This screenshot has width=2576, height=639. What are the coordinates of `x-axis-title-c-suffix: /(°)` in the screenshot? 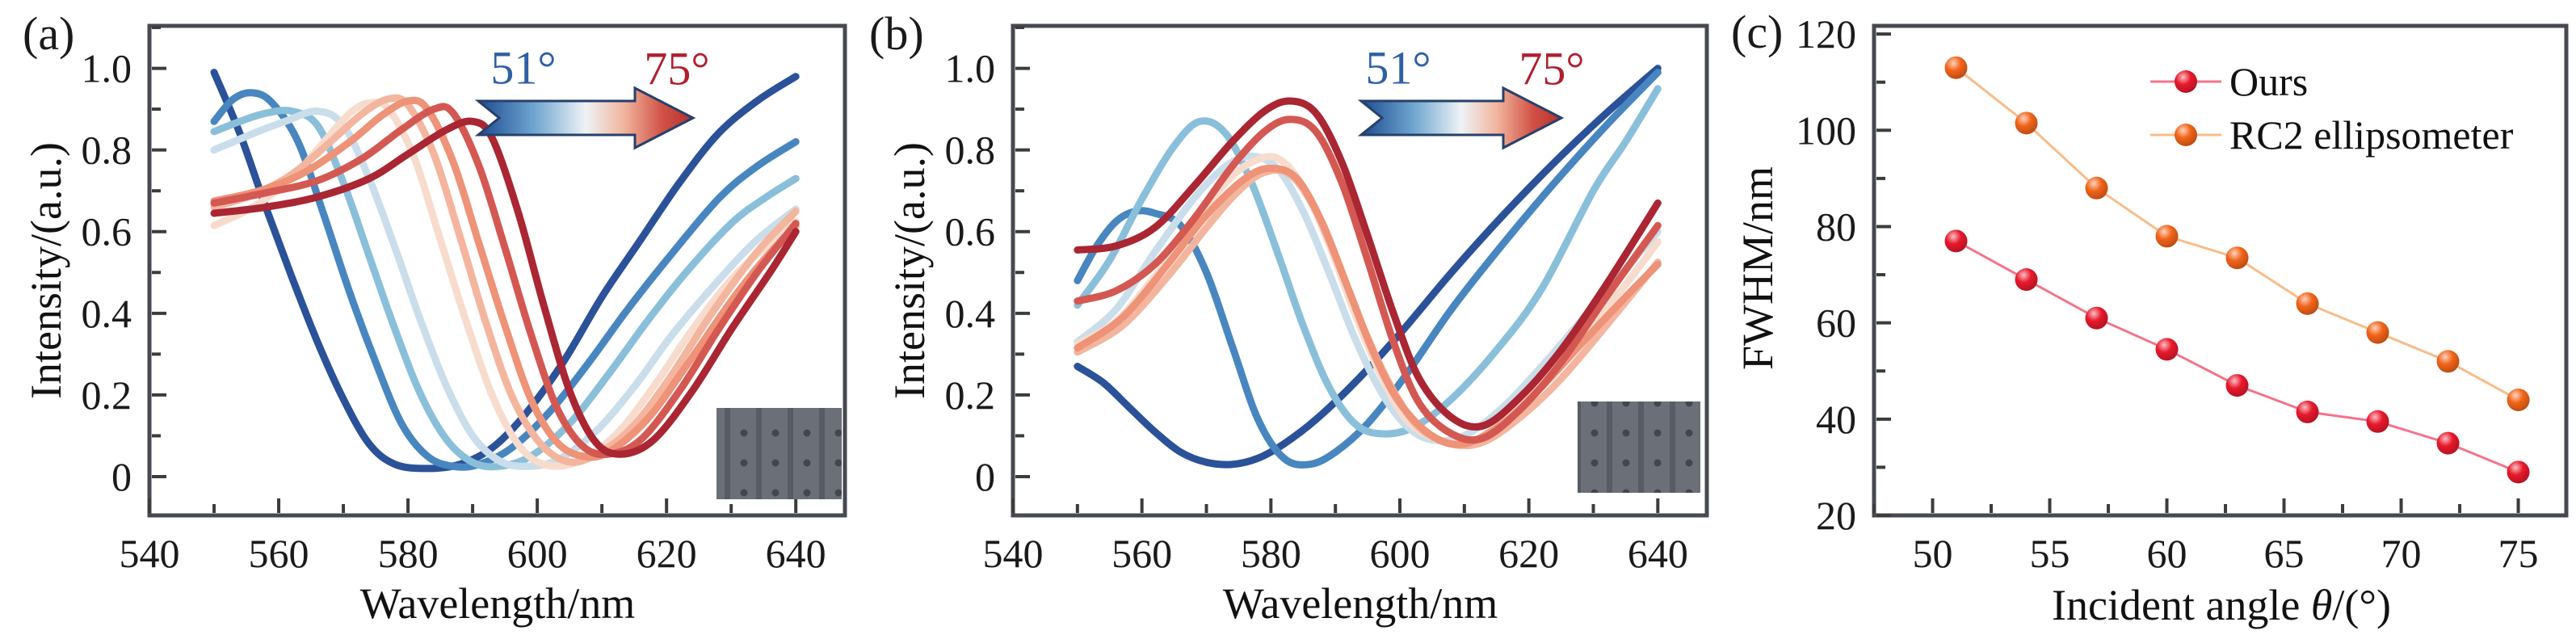 It's located at (2361, 605).